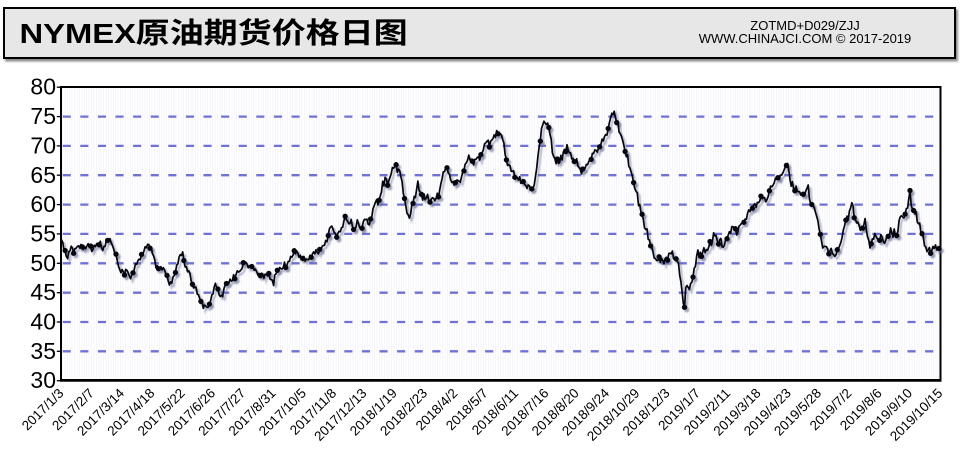 Image resolution: width=962 pixels, height=455 pixels. What do you see at coordinates (43, 292) in the screenshot?
I see `svg-text: 45` at bounding box center [43, 292].